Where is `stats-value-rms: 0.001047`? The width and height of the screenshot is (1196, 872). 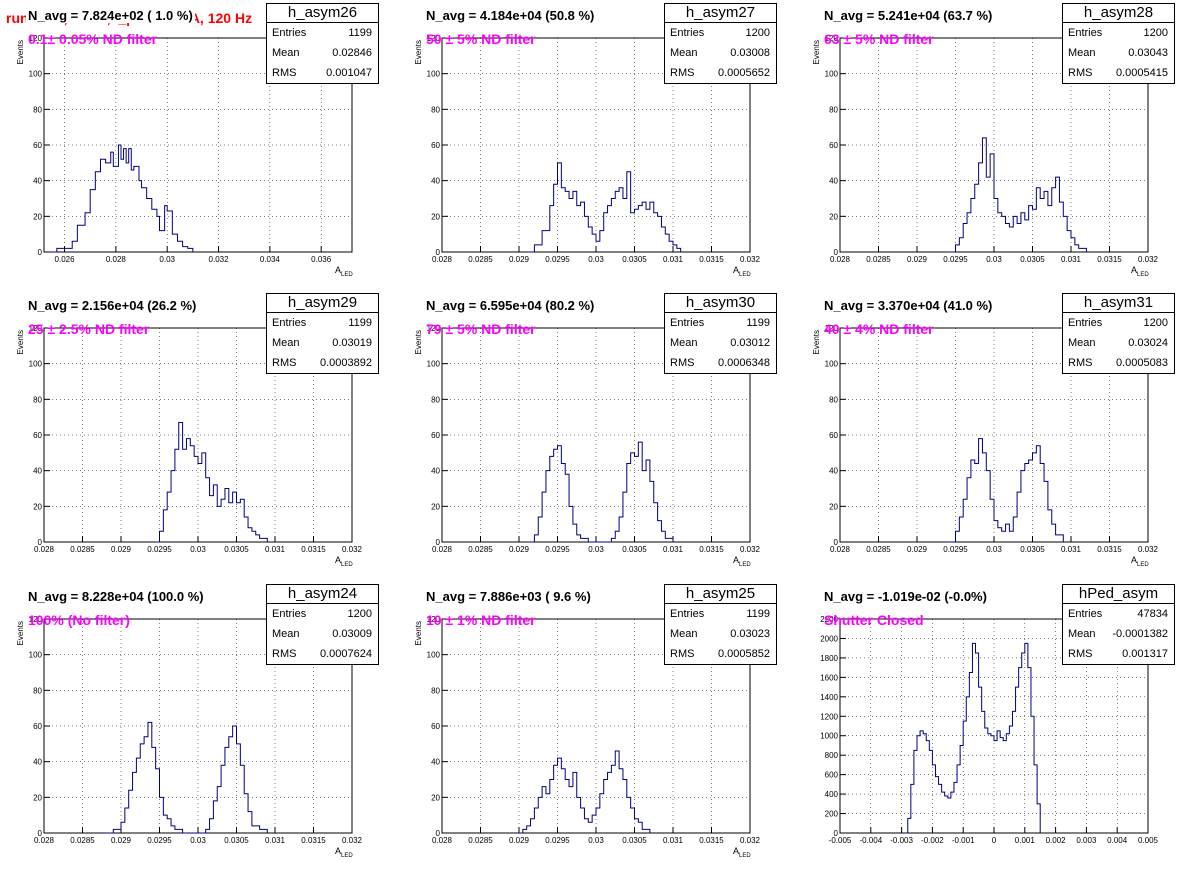
stats-value-rms: 0.001047 is located at coordinates (349, 73).